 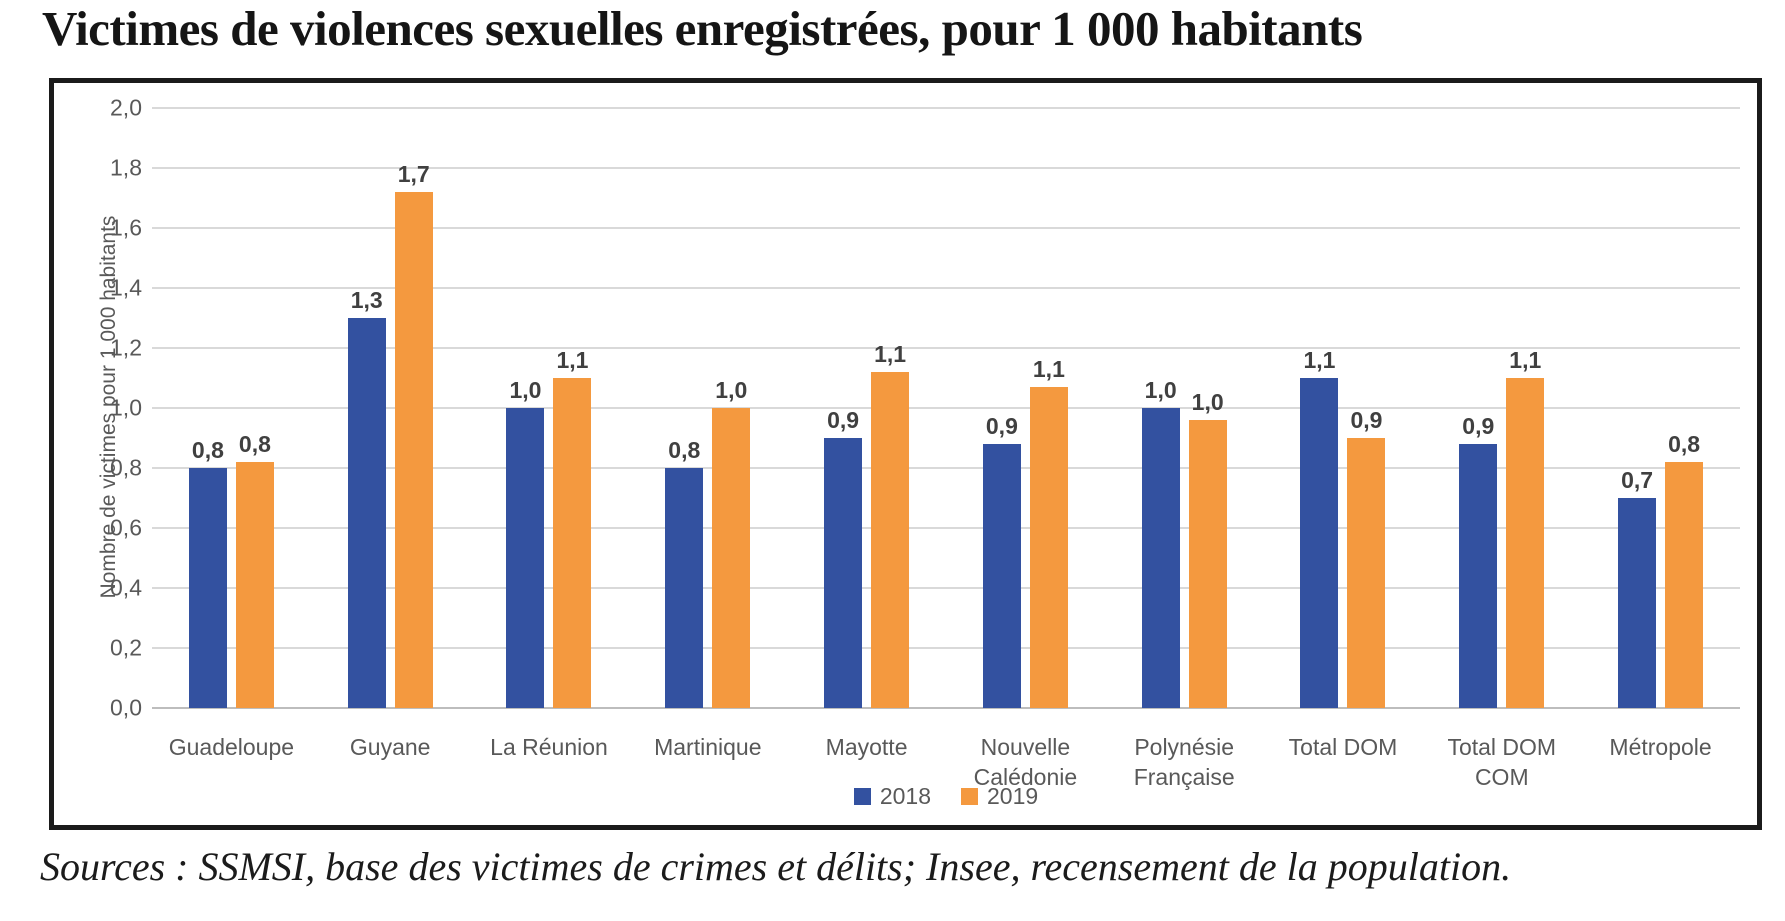 What do you see at coordinates (1025, 762) in the screenshot?
I see `x-axis-label: Nouvelle Calédonie` at bounding box center [1025, 762].